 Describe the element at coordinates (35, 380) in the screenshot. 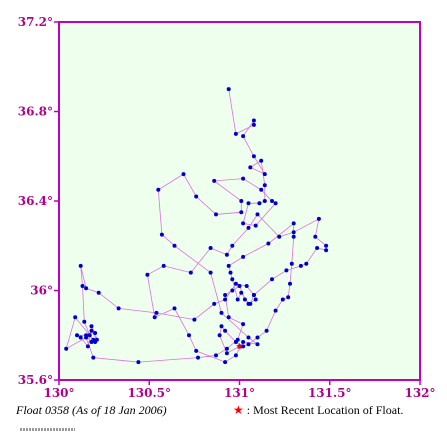

I see `y-tick-label: 35.6°` at that location.